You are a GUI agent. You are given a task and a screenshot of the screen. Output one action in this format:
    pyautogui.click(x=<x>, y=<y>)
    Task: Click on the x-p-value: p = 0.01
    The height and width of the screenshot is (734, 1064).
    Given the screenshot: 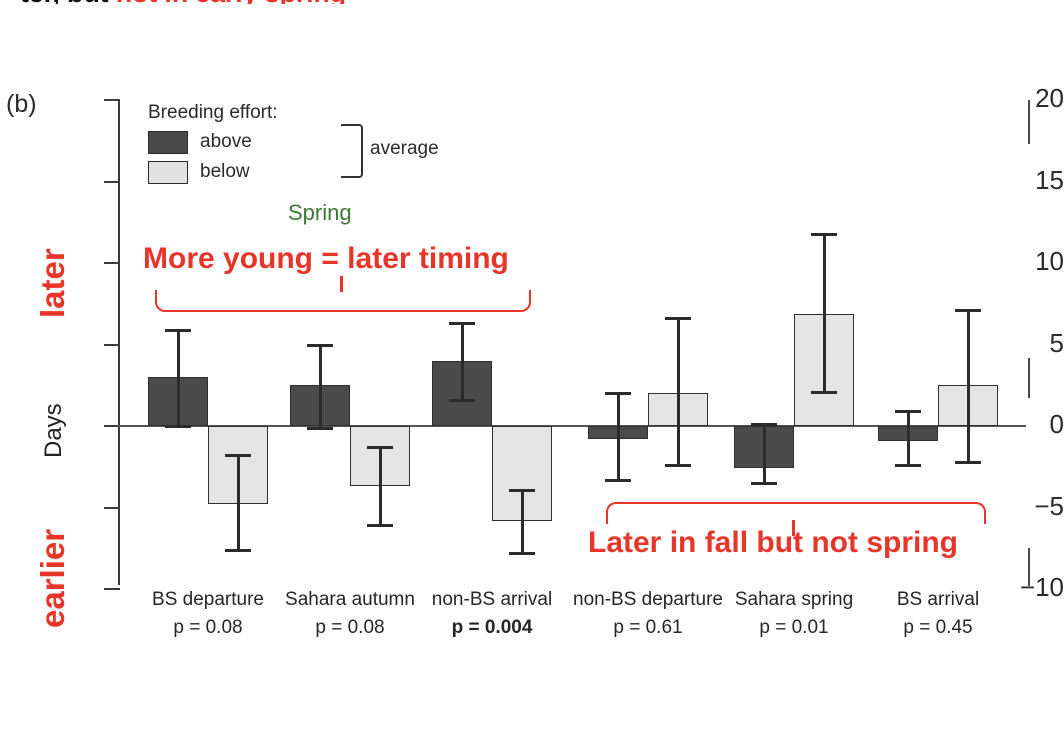 What is the action you would take?
    pyautogui.click(x=794, y=627)
    